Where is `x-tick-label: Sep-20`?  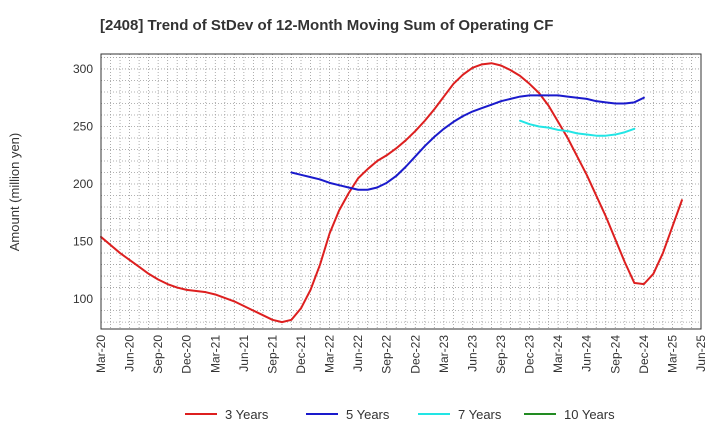
x-tick-label: Sep-20 is located at coordinates (158, 354).